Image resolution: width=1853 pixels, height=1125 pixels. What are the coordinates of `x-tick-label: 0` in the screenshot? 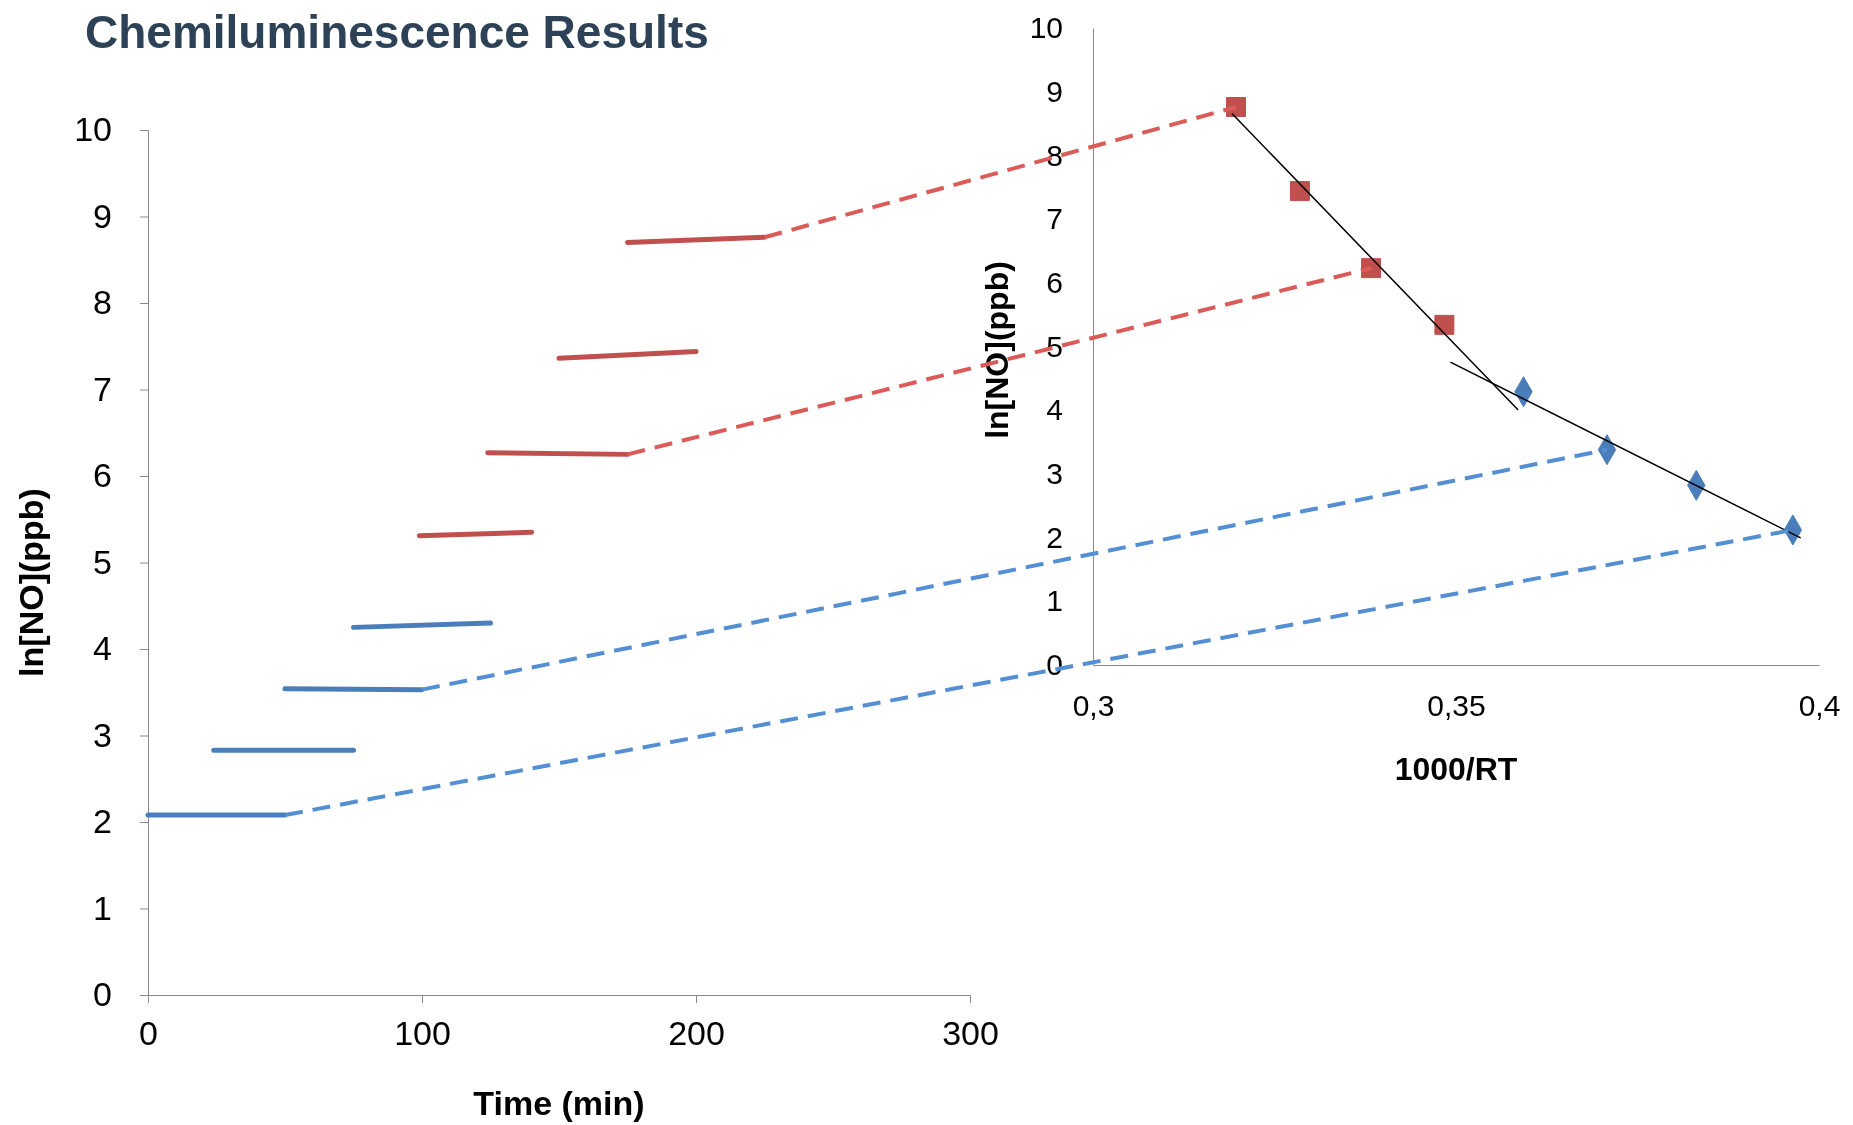 It's located at (148, 1033).